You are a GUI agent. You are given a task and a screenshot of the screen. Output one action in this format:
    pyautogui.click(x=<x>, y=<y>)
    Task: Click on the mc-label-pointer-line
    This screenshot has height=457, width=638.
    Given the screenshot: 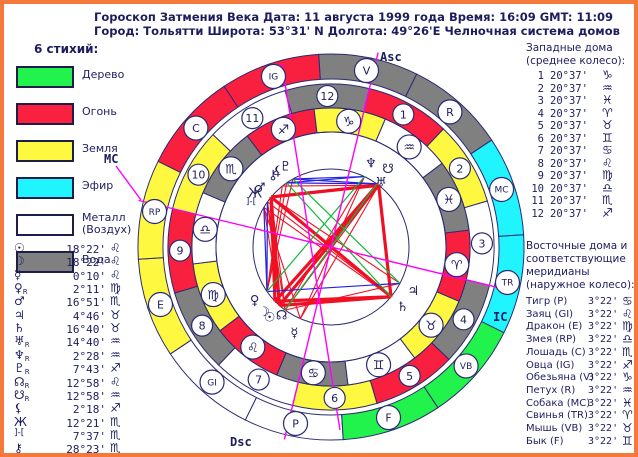 What is the action you would take?
    pyautogui.click(x=128, y=183)
    